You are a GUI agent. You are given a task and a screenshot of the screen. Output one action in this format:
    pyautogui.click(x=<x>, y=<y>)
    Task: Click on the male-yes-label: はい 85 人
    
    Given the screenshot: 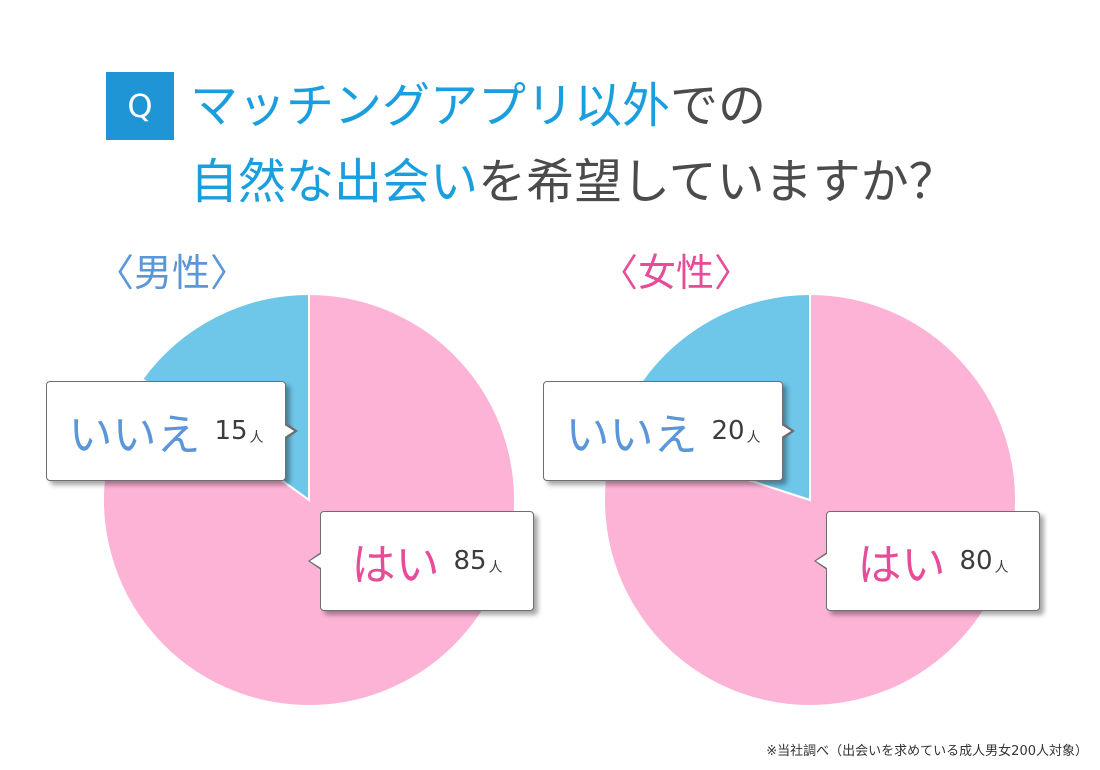 What is the action you would take?
    pyautogui.click(x=421, y=561)
    